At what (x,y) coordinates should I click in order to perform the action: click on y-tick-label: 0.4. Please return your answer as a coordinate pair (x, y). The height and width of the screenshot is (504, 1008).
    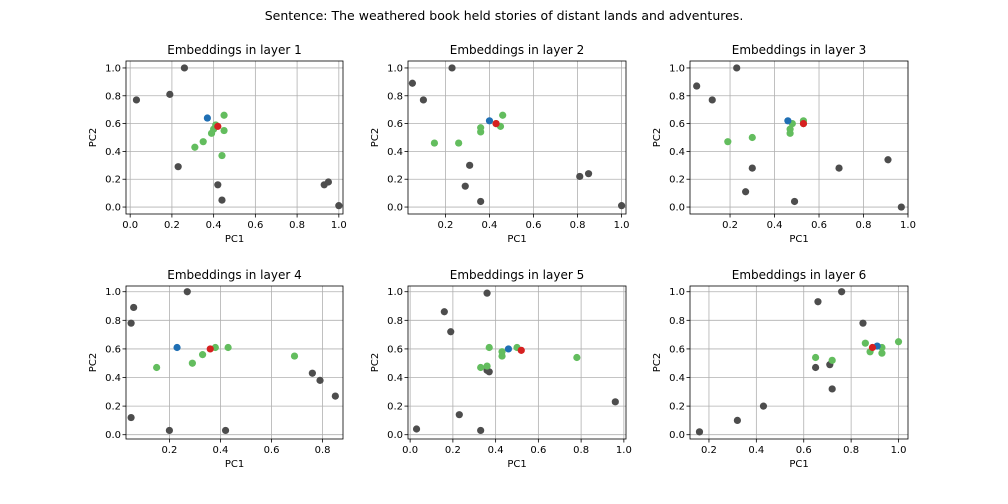
    Looking at the image, I should click on (395, 378).